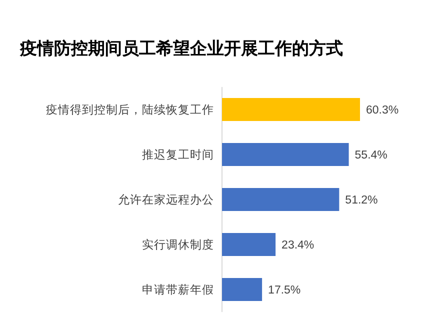 The image size is (442, 332). I want to click on y-tick-label: 允许在家远程办公, so click(166, 199).